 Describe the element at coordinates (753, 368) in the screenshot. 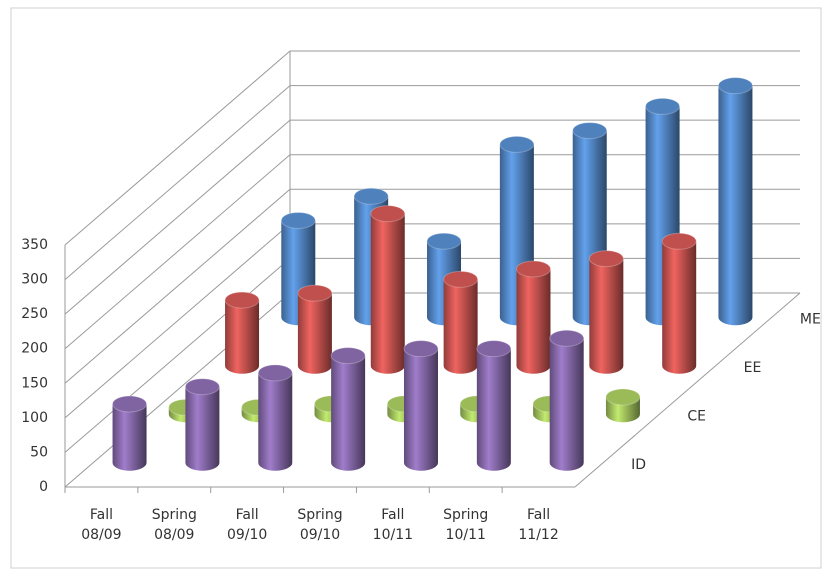

I see `depth-label: EE` at that location.